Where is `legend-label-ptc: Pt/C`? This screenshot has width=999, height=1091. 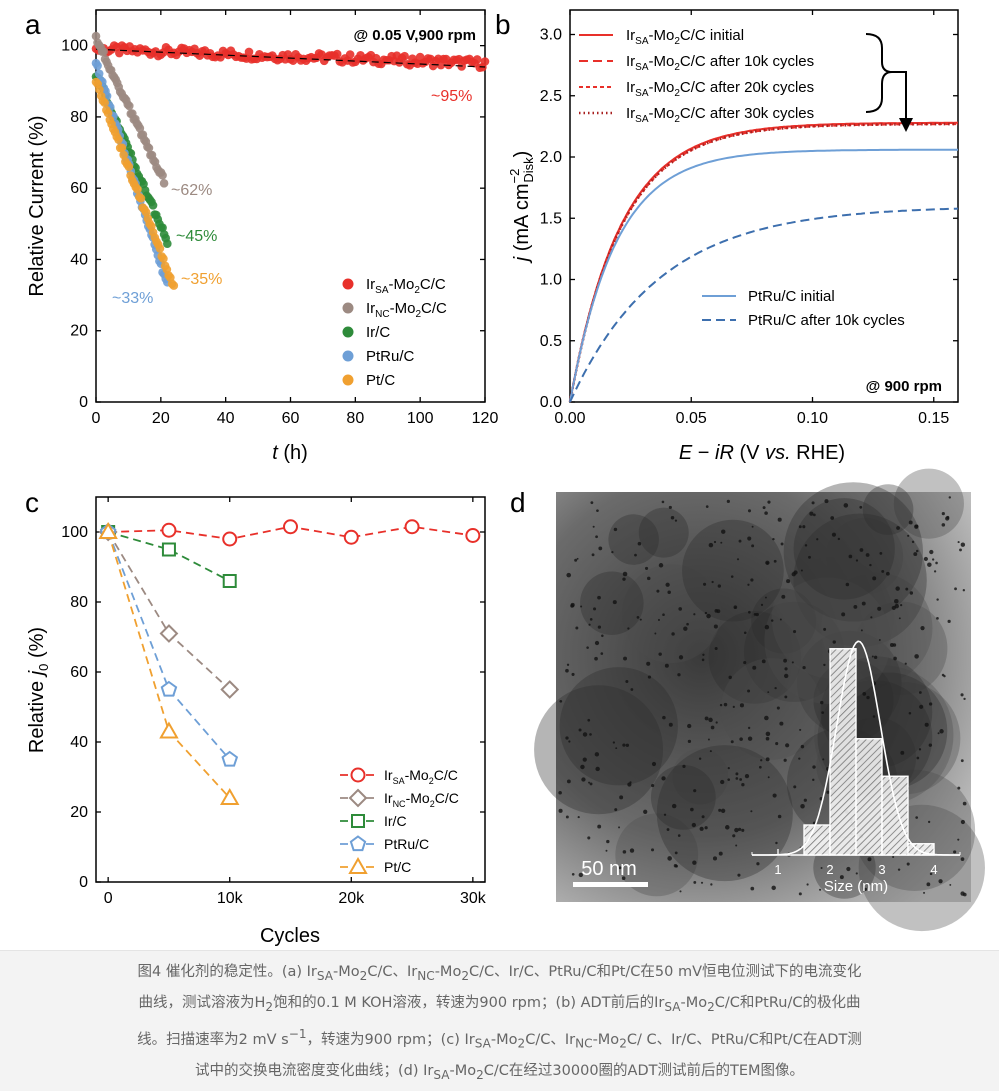
legend-label-ptc: Pt/C is located at coordinates (380, 380).